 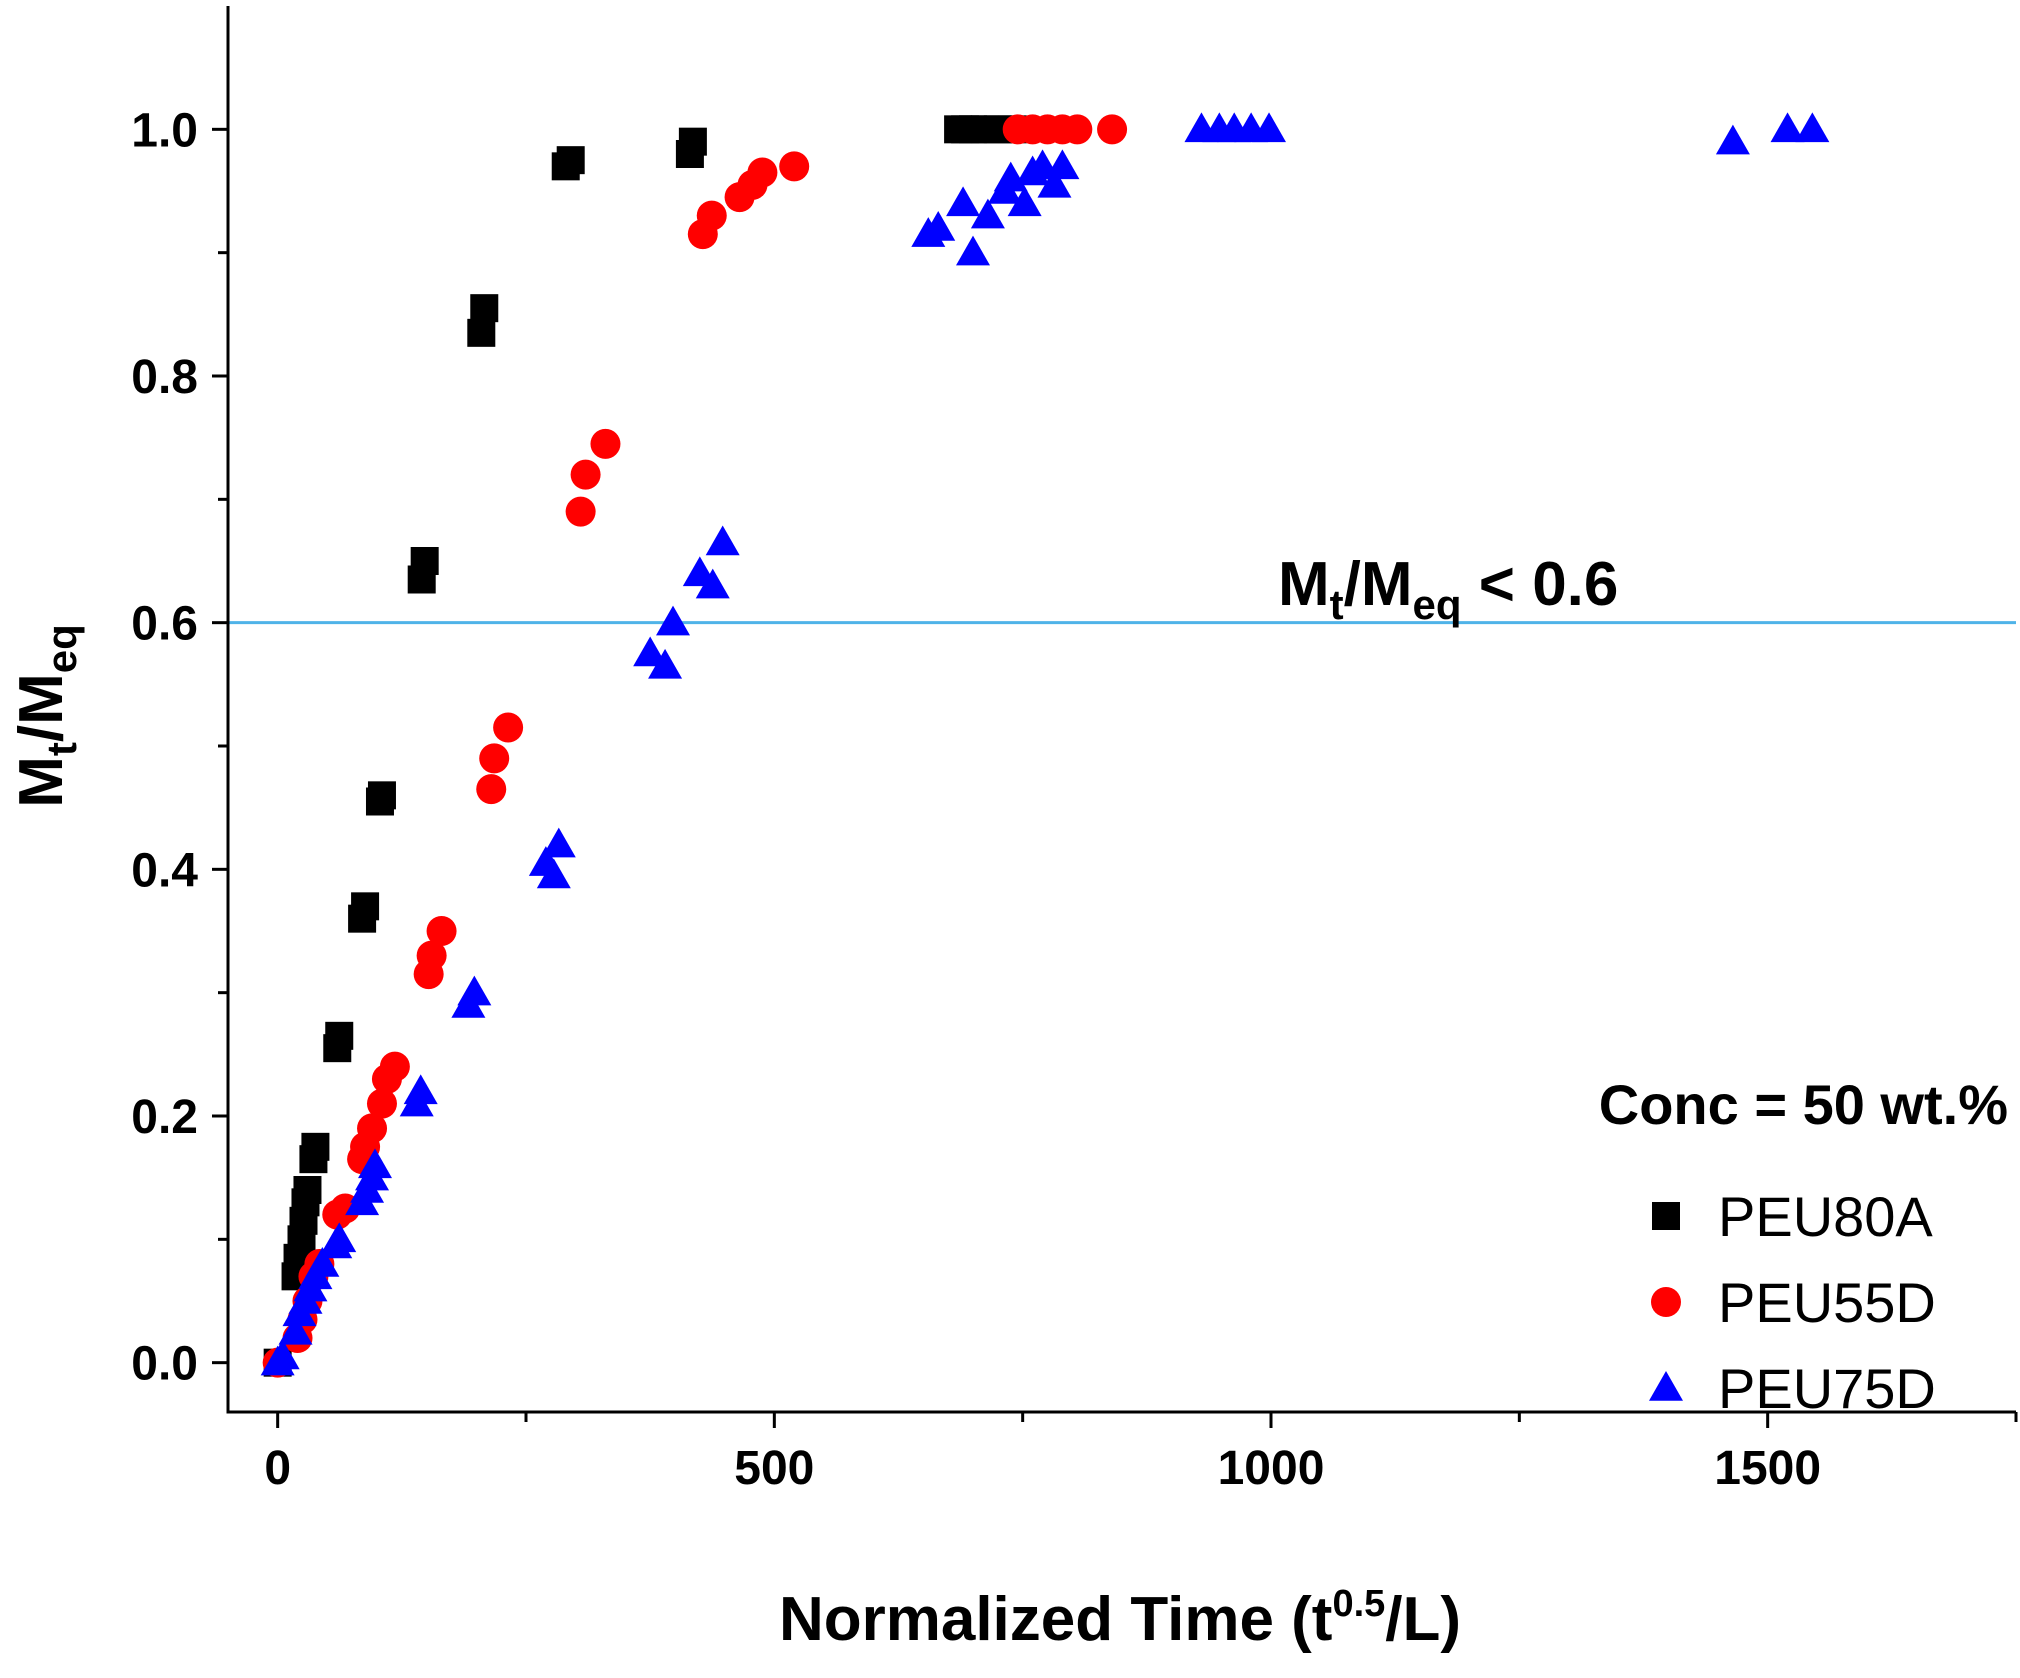 I want to click on legend-label-peu80a: PEU80A, so click(x=1825, y=1216).